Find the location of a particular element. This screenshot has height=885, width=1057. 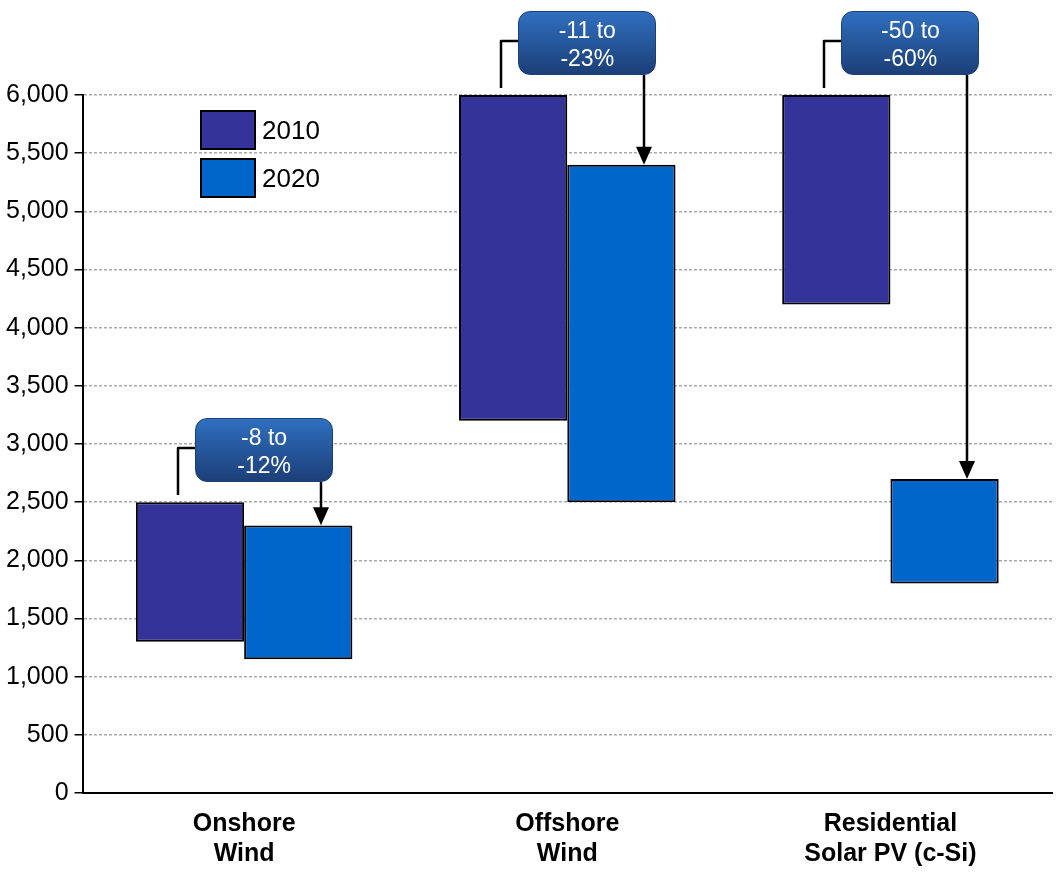

y-tick-label: 5,000 is located at coordinates (37, 209).